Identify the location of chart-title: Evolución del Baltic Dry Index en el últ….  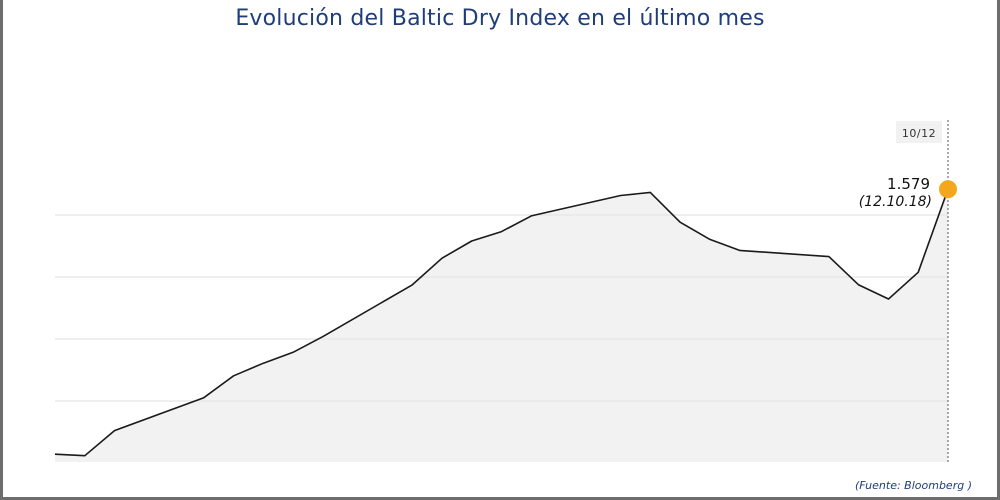
(500, 18).